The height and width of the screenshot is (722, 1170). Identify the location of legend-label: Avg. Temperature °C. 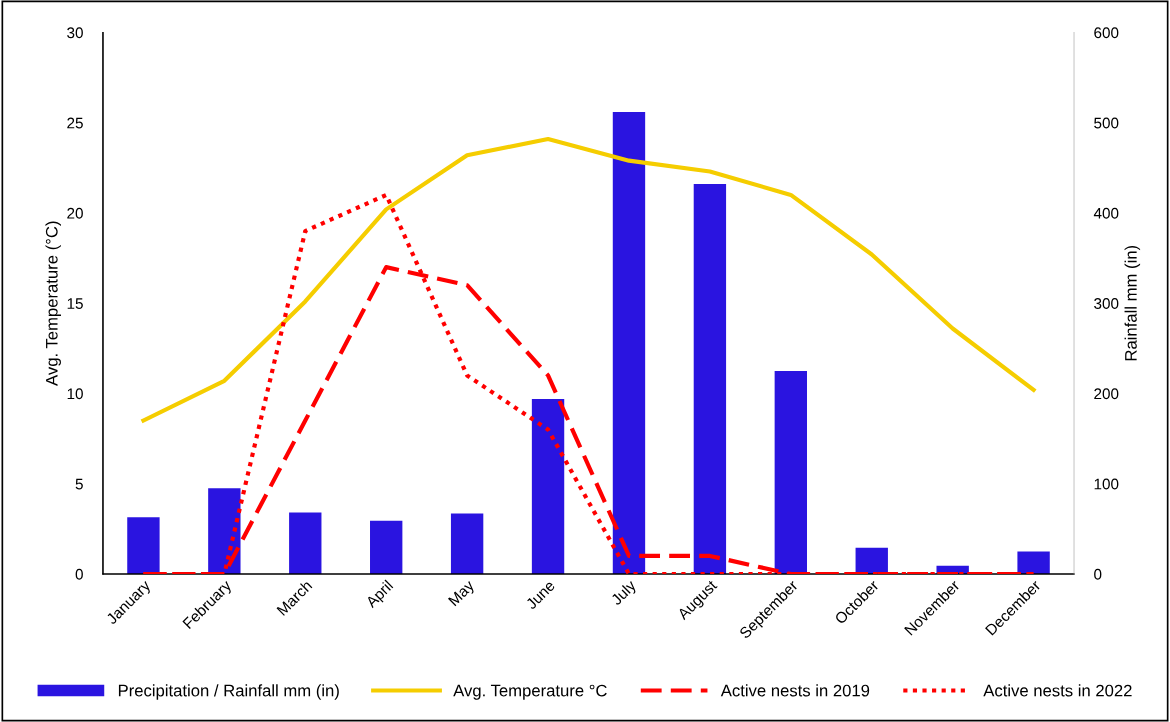
(530, 692).